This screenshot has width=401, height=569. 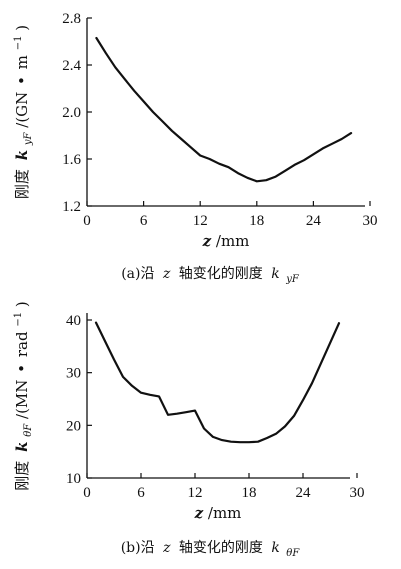 What do you see at coordinates (357, 493) in the screenshot?
I see `chart-b-x-tick-label-5: 30` at bounding box center [357, 493].